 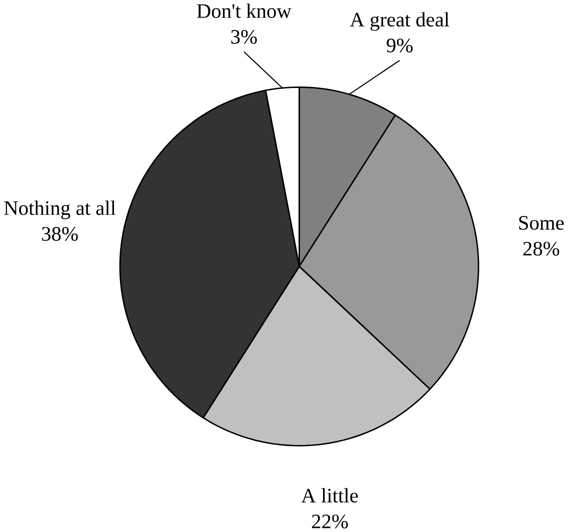 What do you see at coordinates (329, 495) in the screenshot?
I see `slice-label: A little` at bounding box center [329, 495].